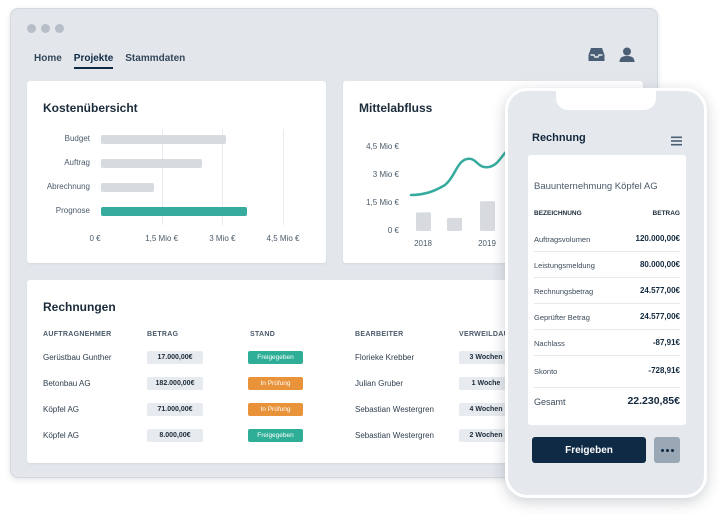 The width and height of the screenshot is (722, 515). I want to click on total-value: 22.230,85€, so click(653, 401).